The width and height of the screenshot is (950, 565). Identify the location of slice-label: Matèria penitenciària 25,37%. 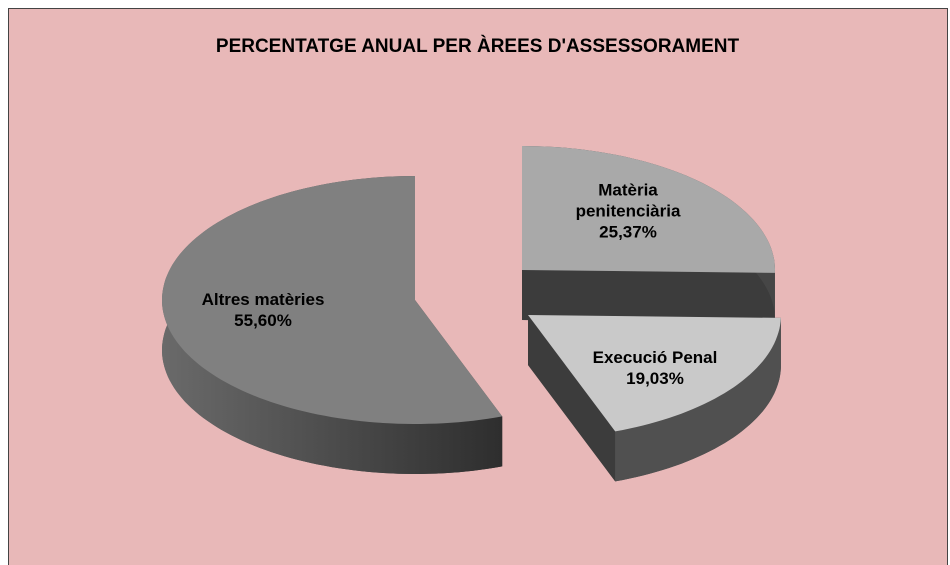
(628, 211).